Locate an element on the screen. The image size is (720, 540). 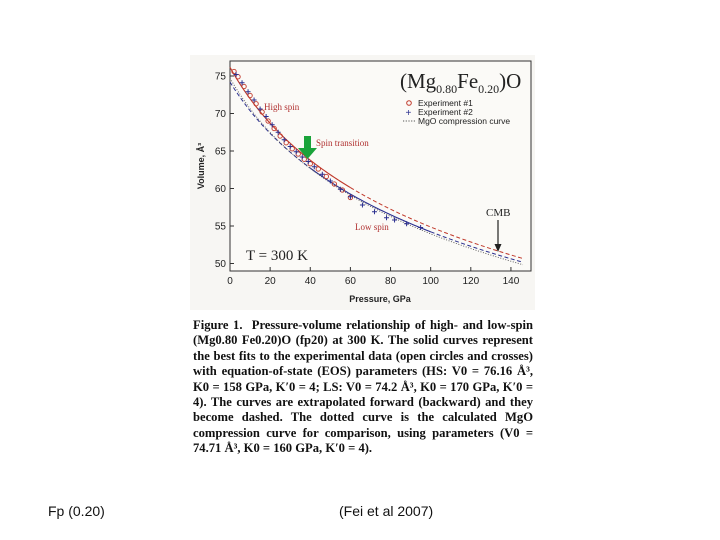
y-tick-label: 65 is located at coordinates (221, 152).